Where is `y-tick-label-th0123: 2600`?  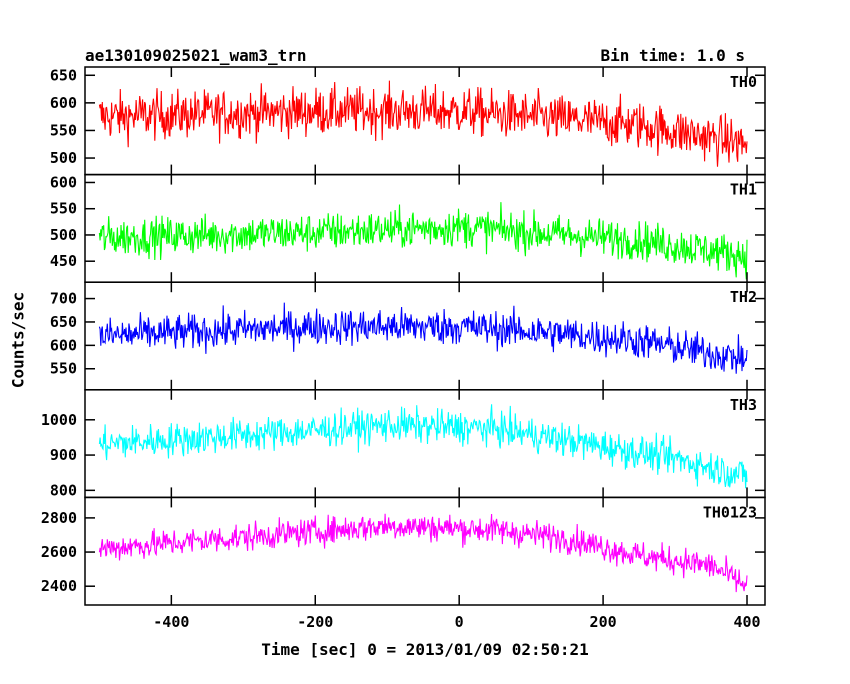
y-tick-label-th0123: 2600 is located at coordinates (59, 552).